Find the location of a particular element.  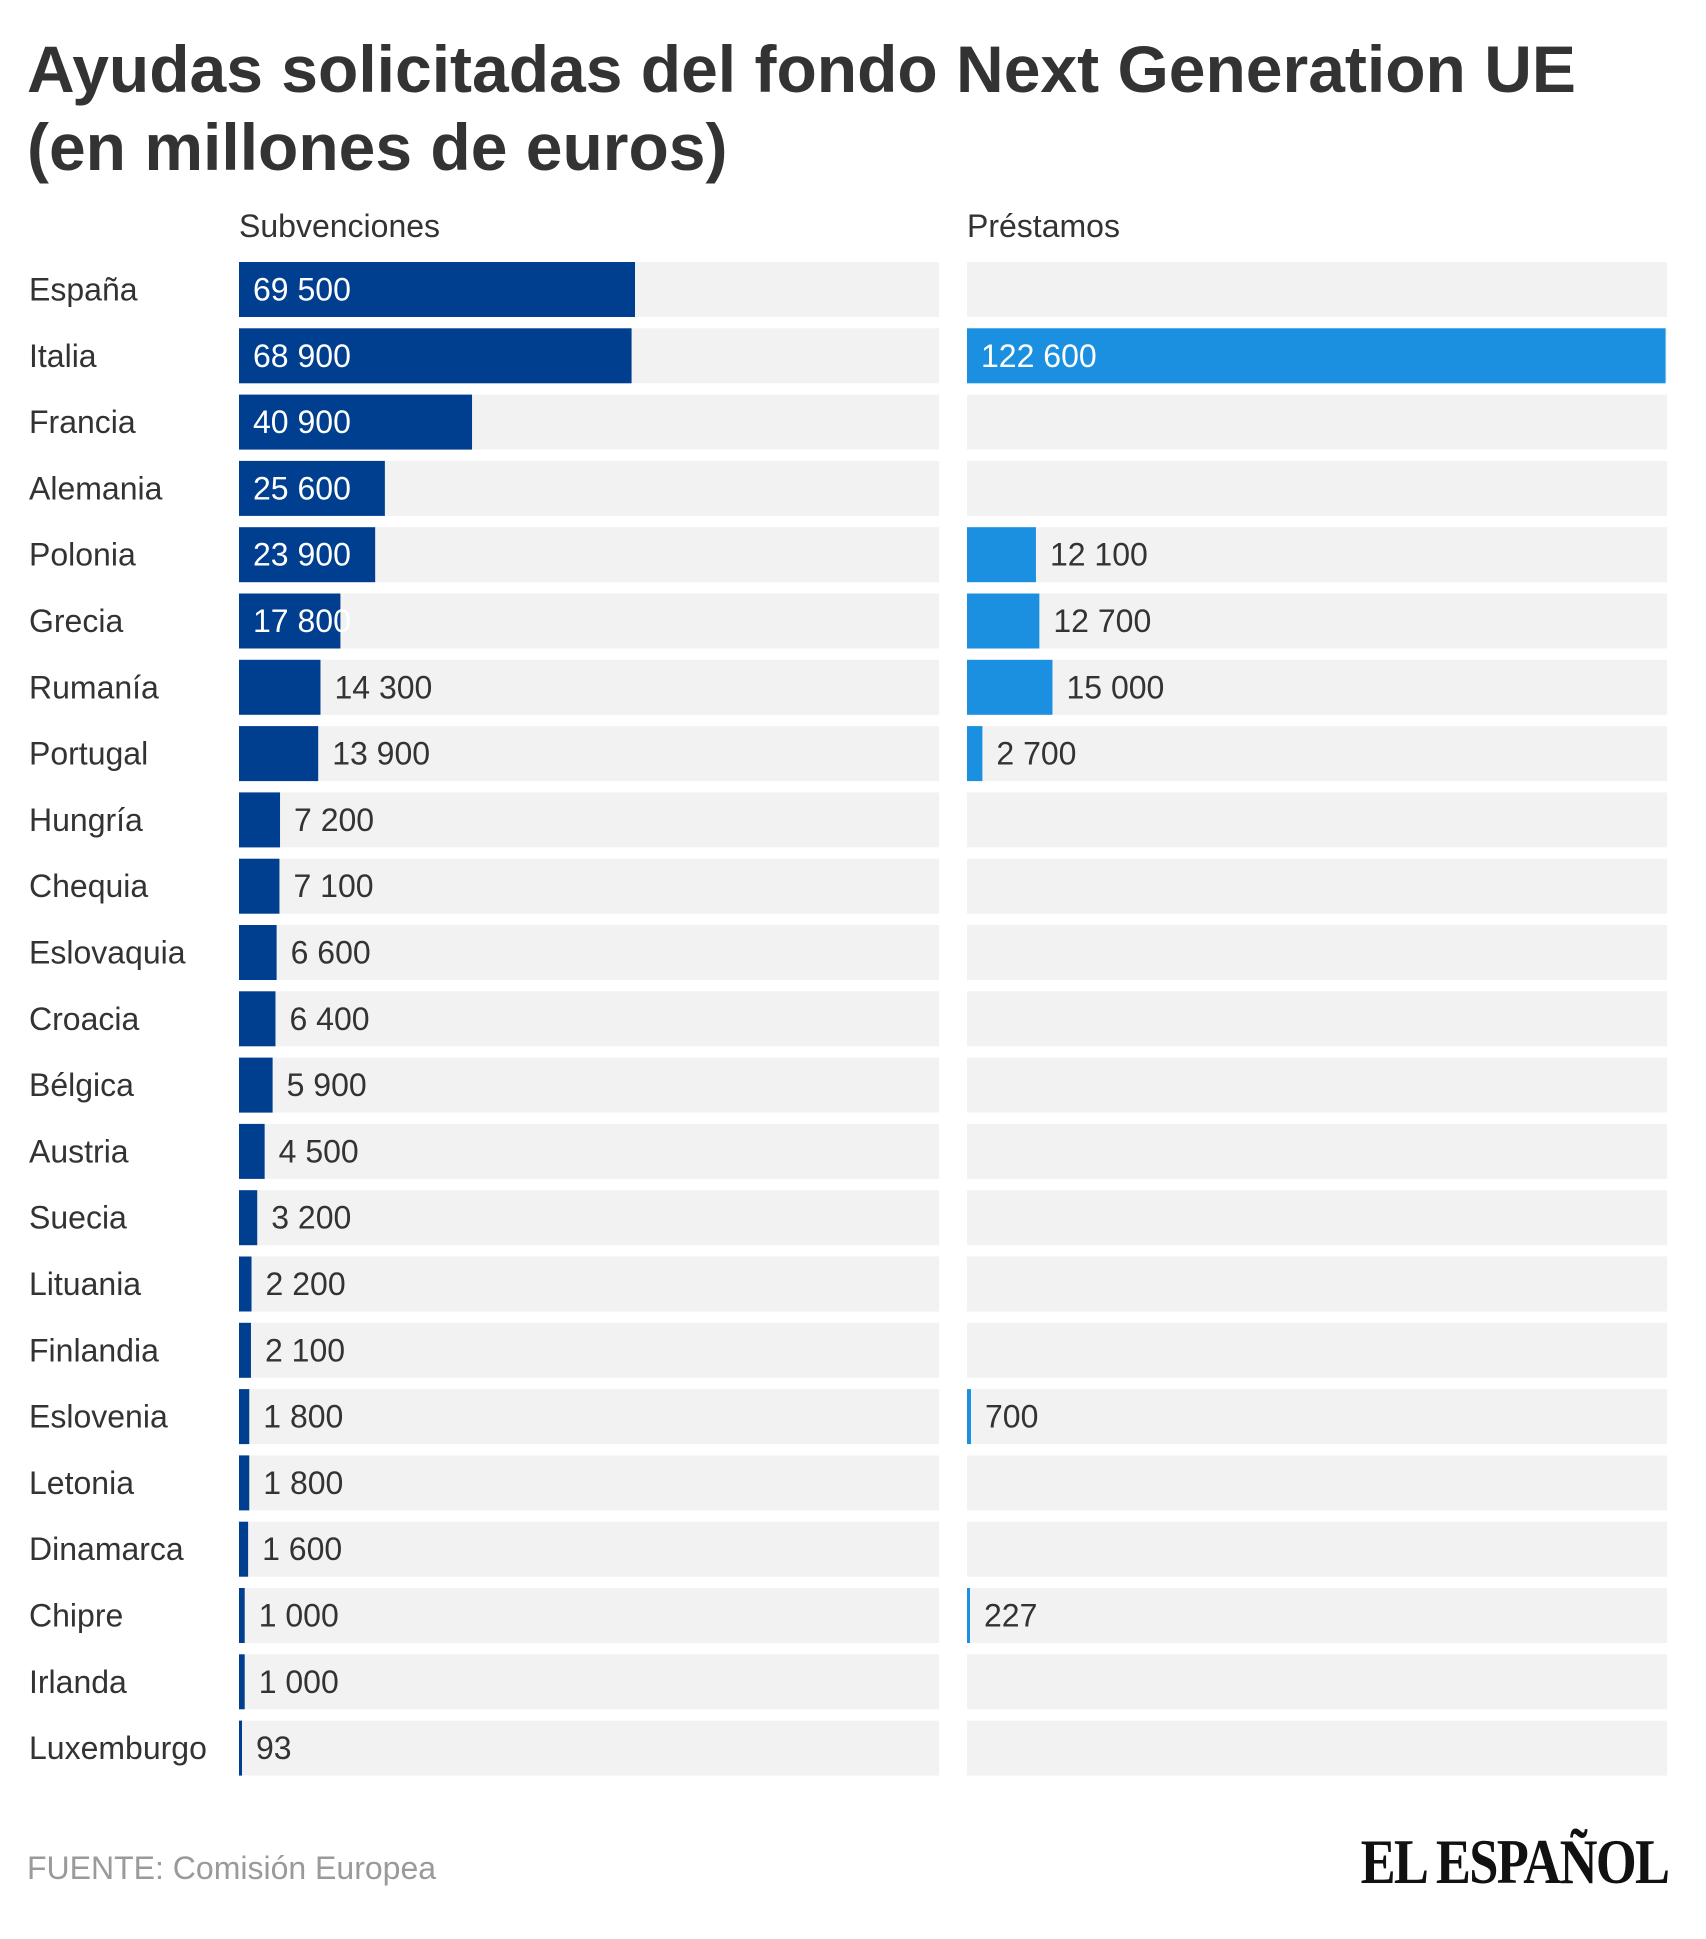

data-label: 15 000 is located at coordinates (1115, 687).